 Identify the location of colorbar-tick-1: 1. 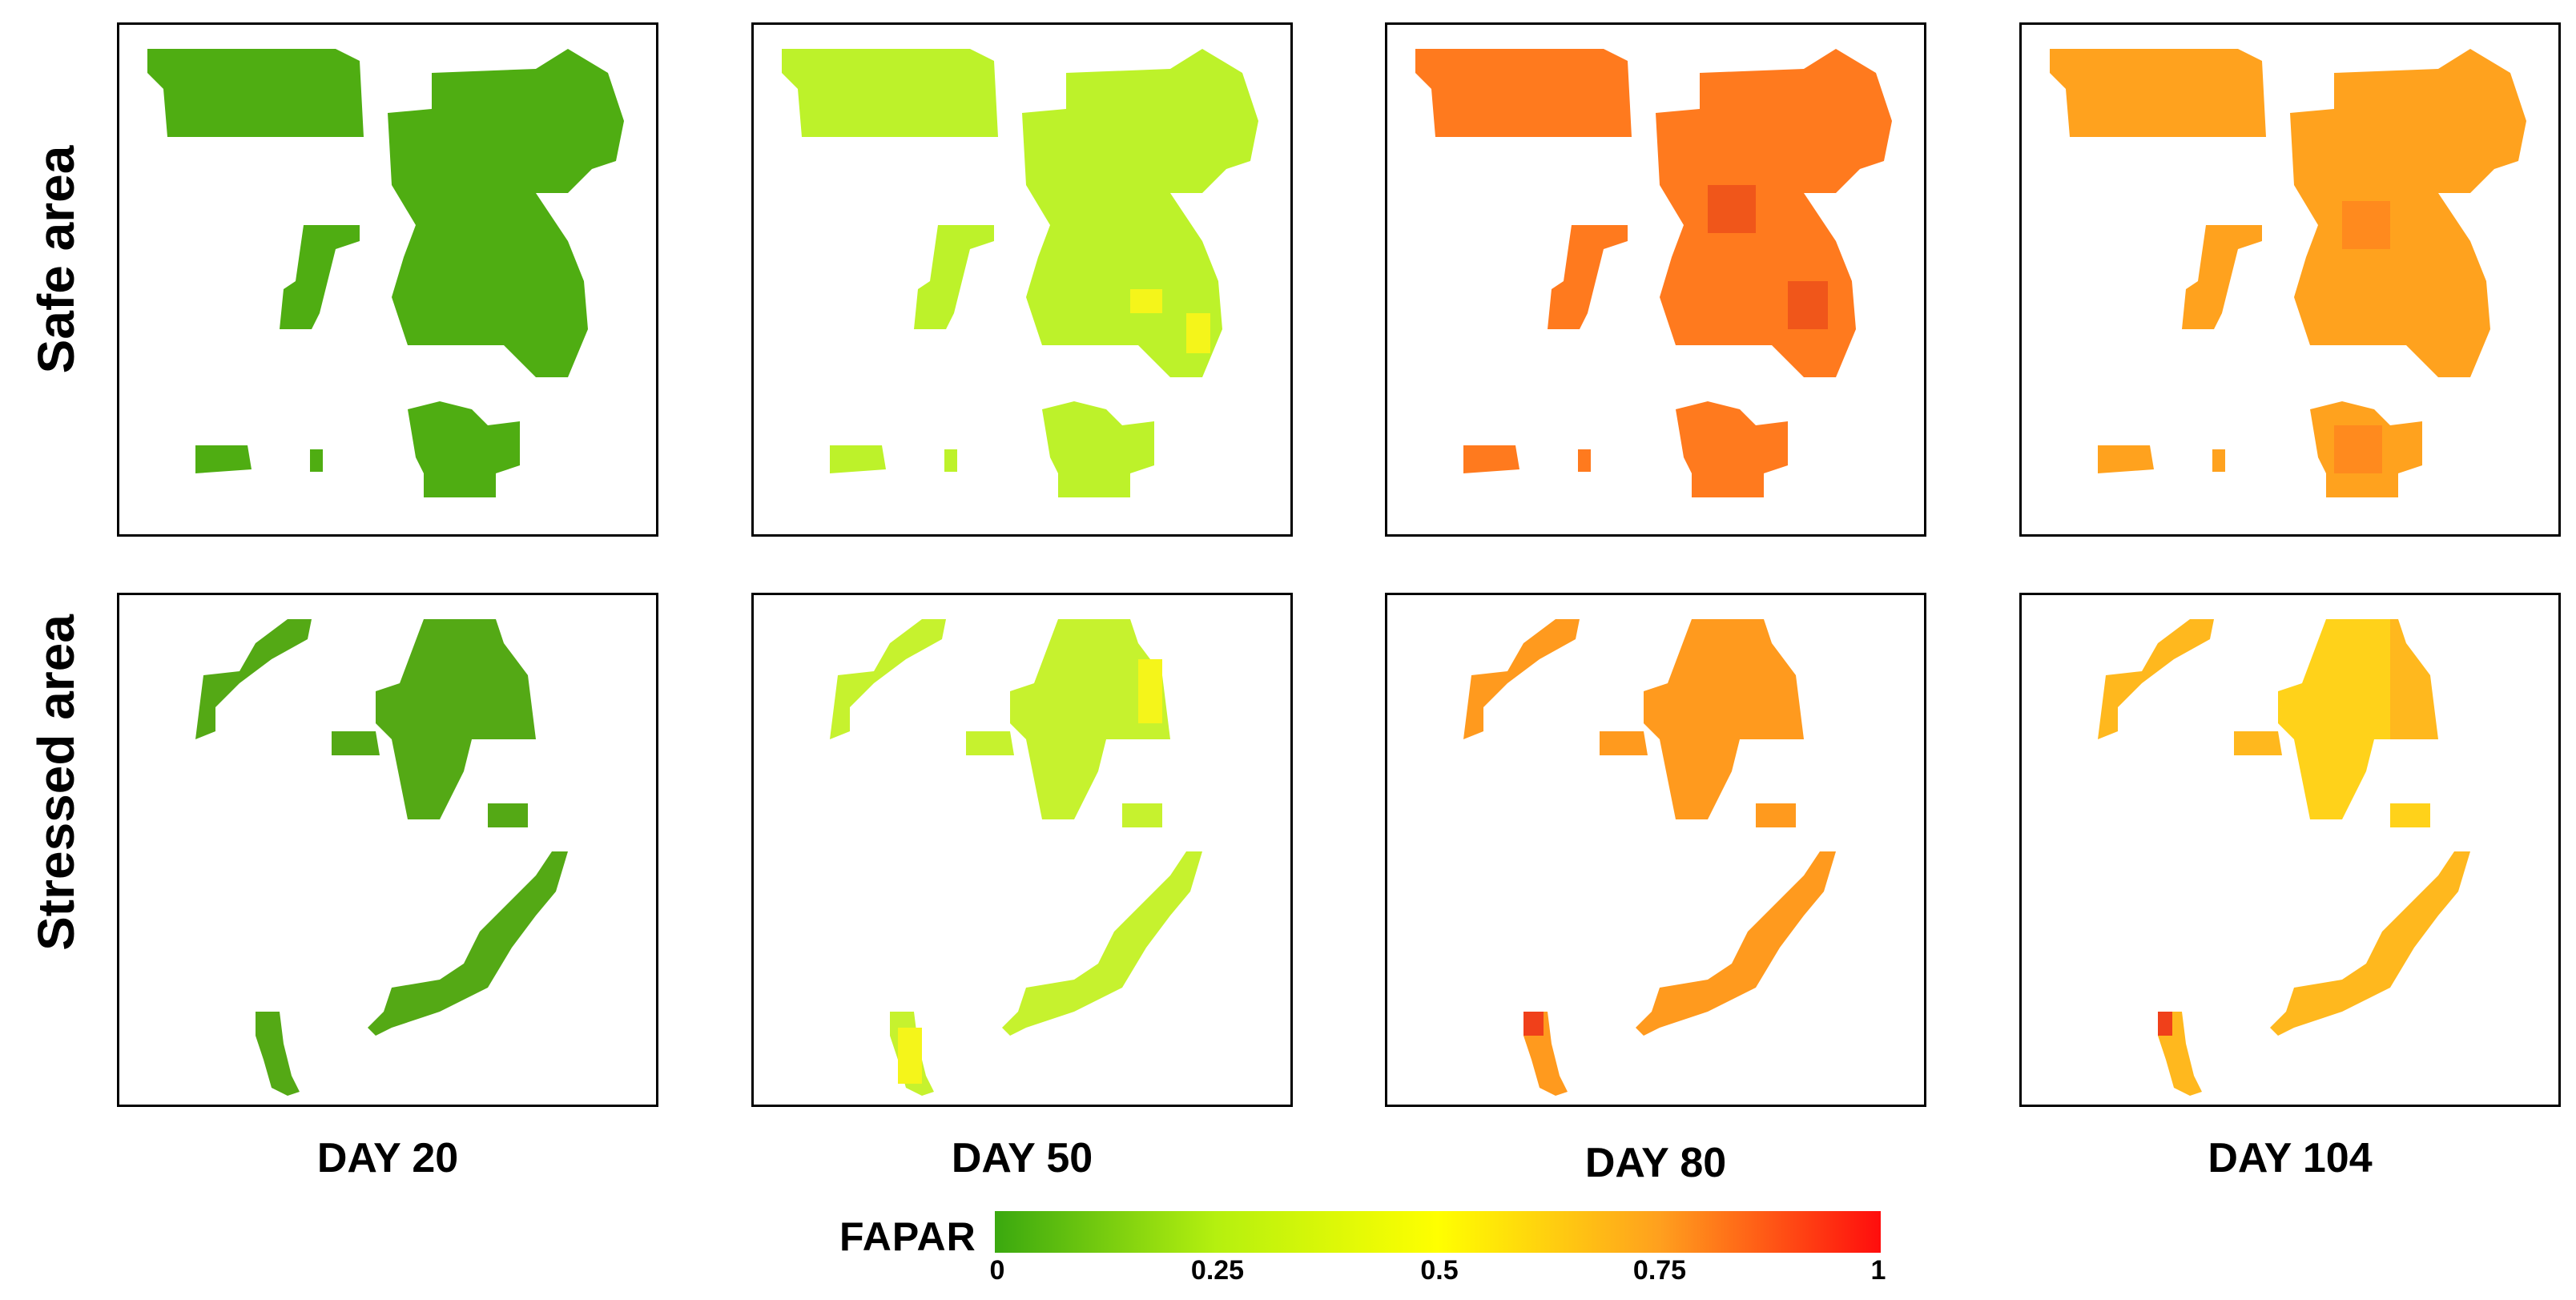
(1878, 1270).